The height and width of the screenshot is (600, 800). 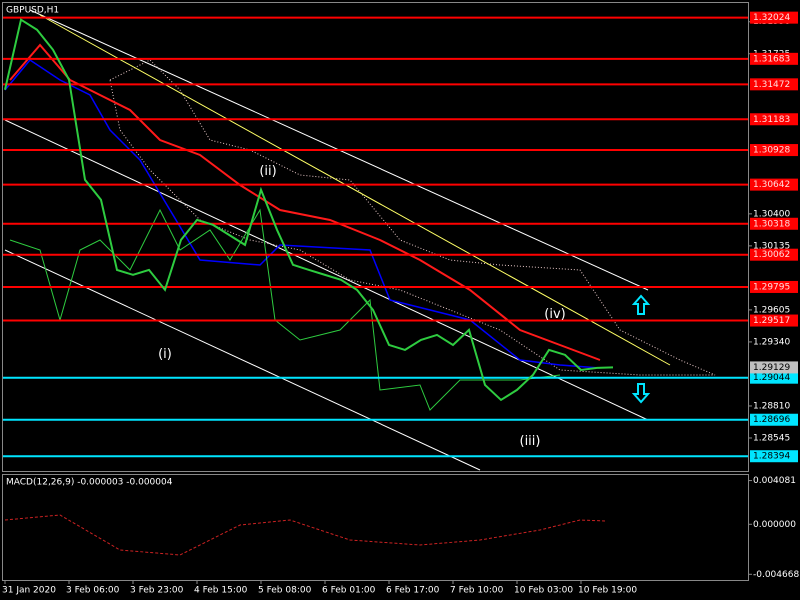 I want to click on wave-label: (i), so click(x=165, y=354).